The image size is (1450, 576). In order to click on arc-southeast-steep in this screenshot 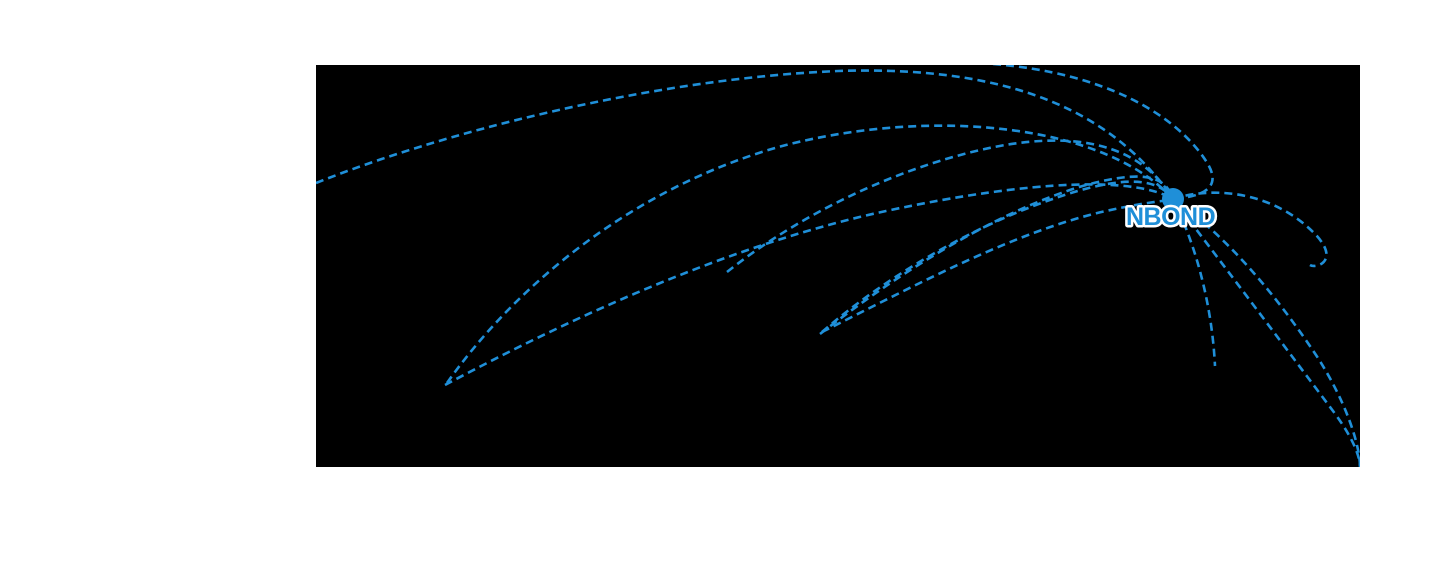, I will do `click(1194, 282)`.